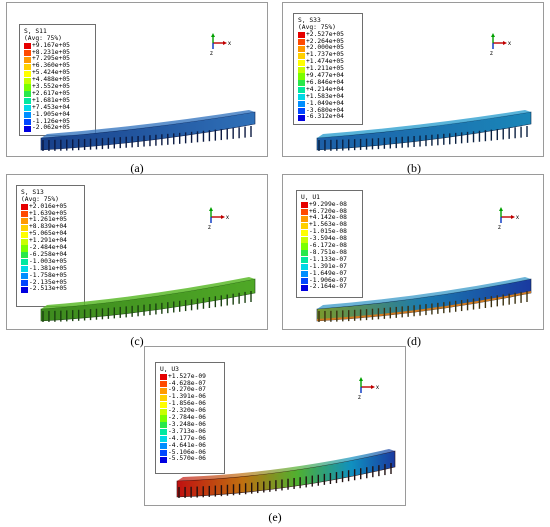  I want to click on legend-value: +4.214e+04, so click(325, 89).